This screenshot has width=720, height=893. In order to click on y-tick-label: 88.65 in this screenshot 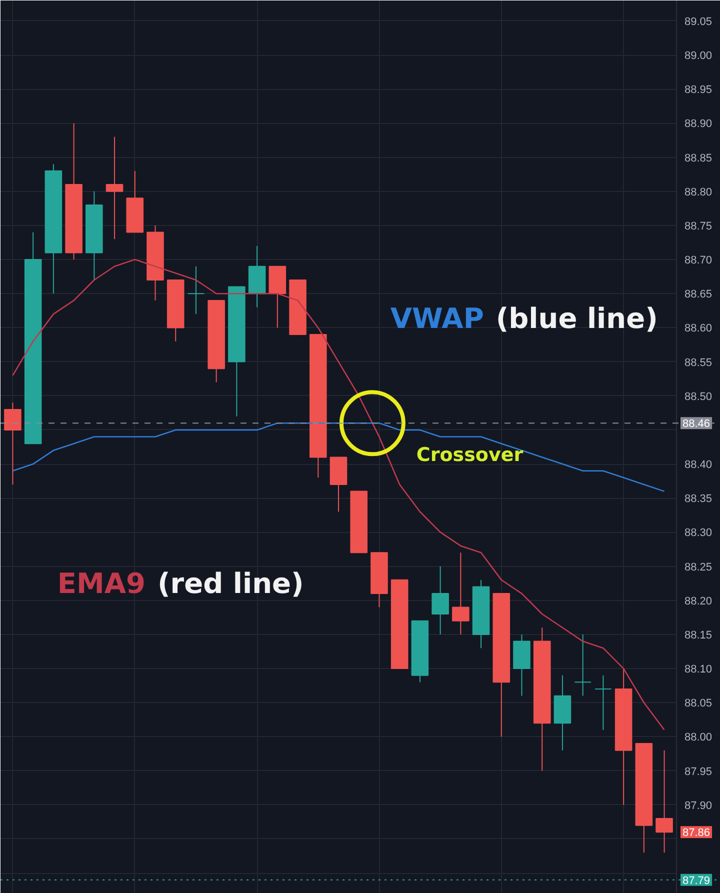, I will do `click(698, 294)`.